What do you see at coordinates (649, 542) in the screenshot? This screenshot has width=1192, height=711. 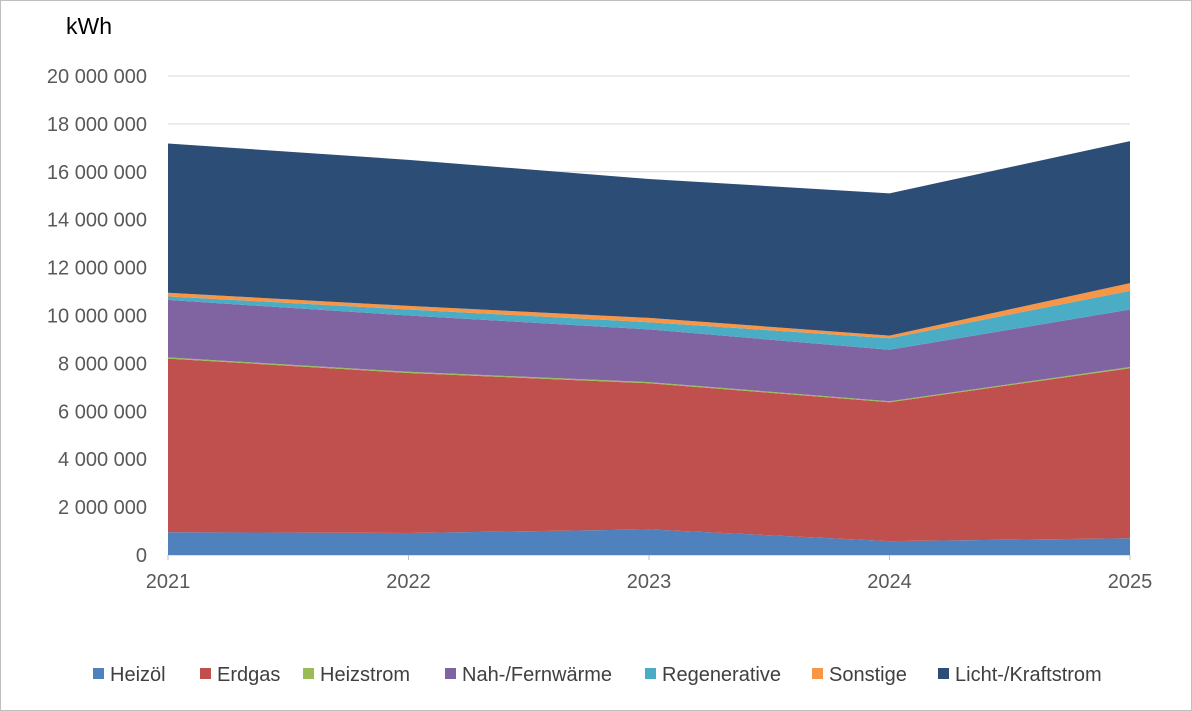 I see `area-heiz-l` at bounding box center [649, 542].